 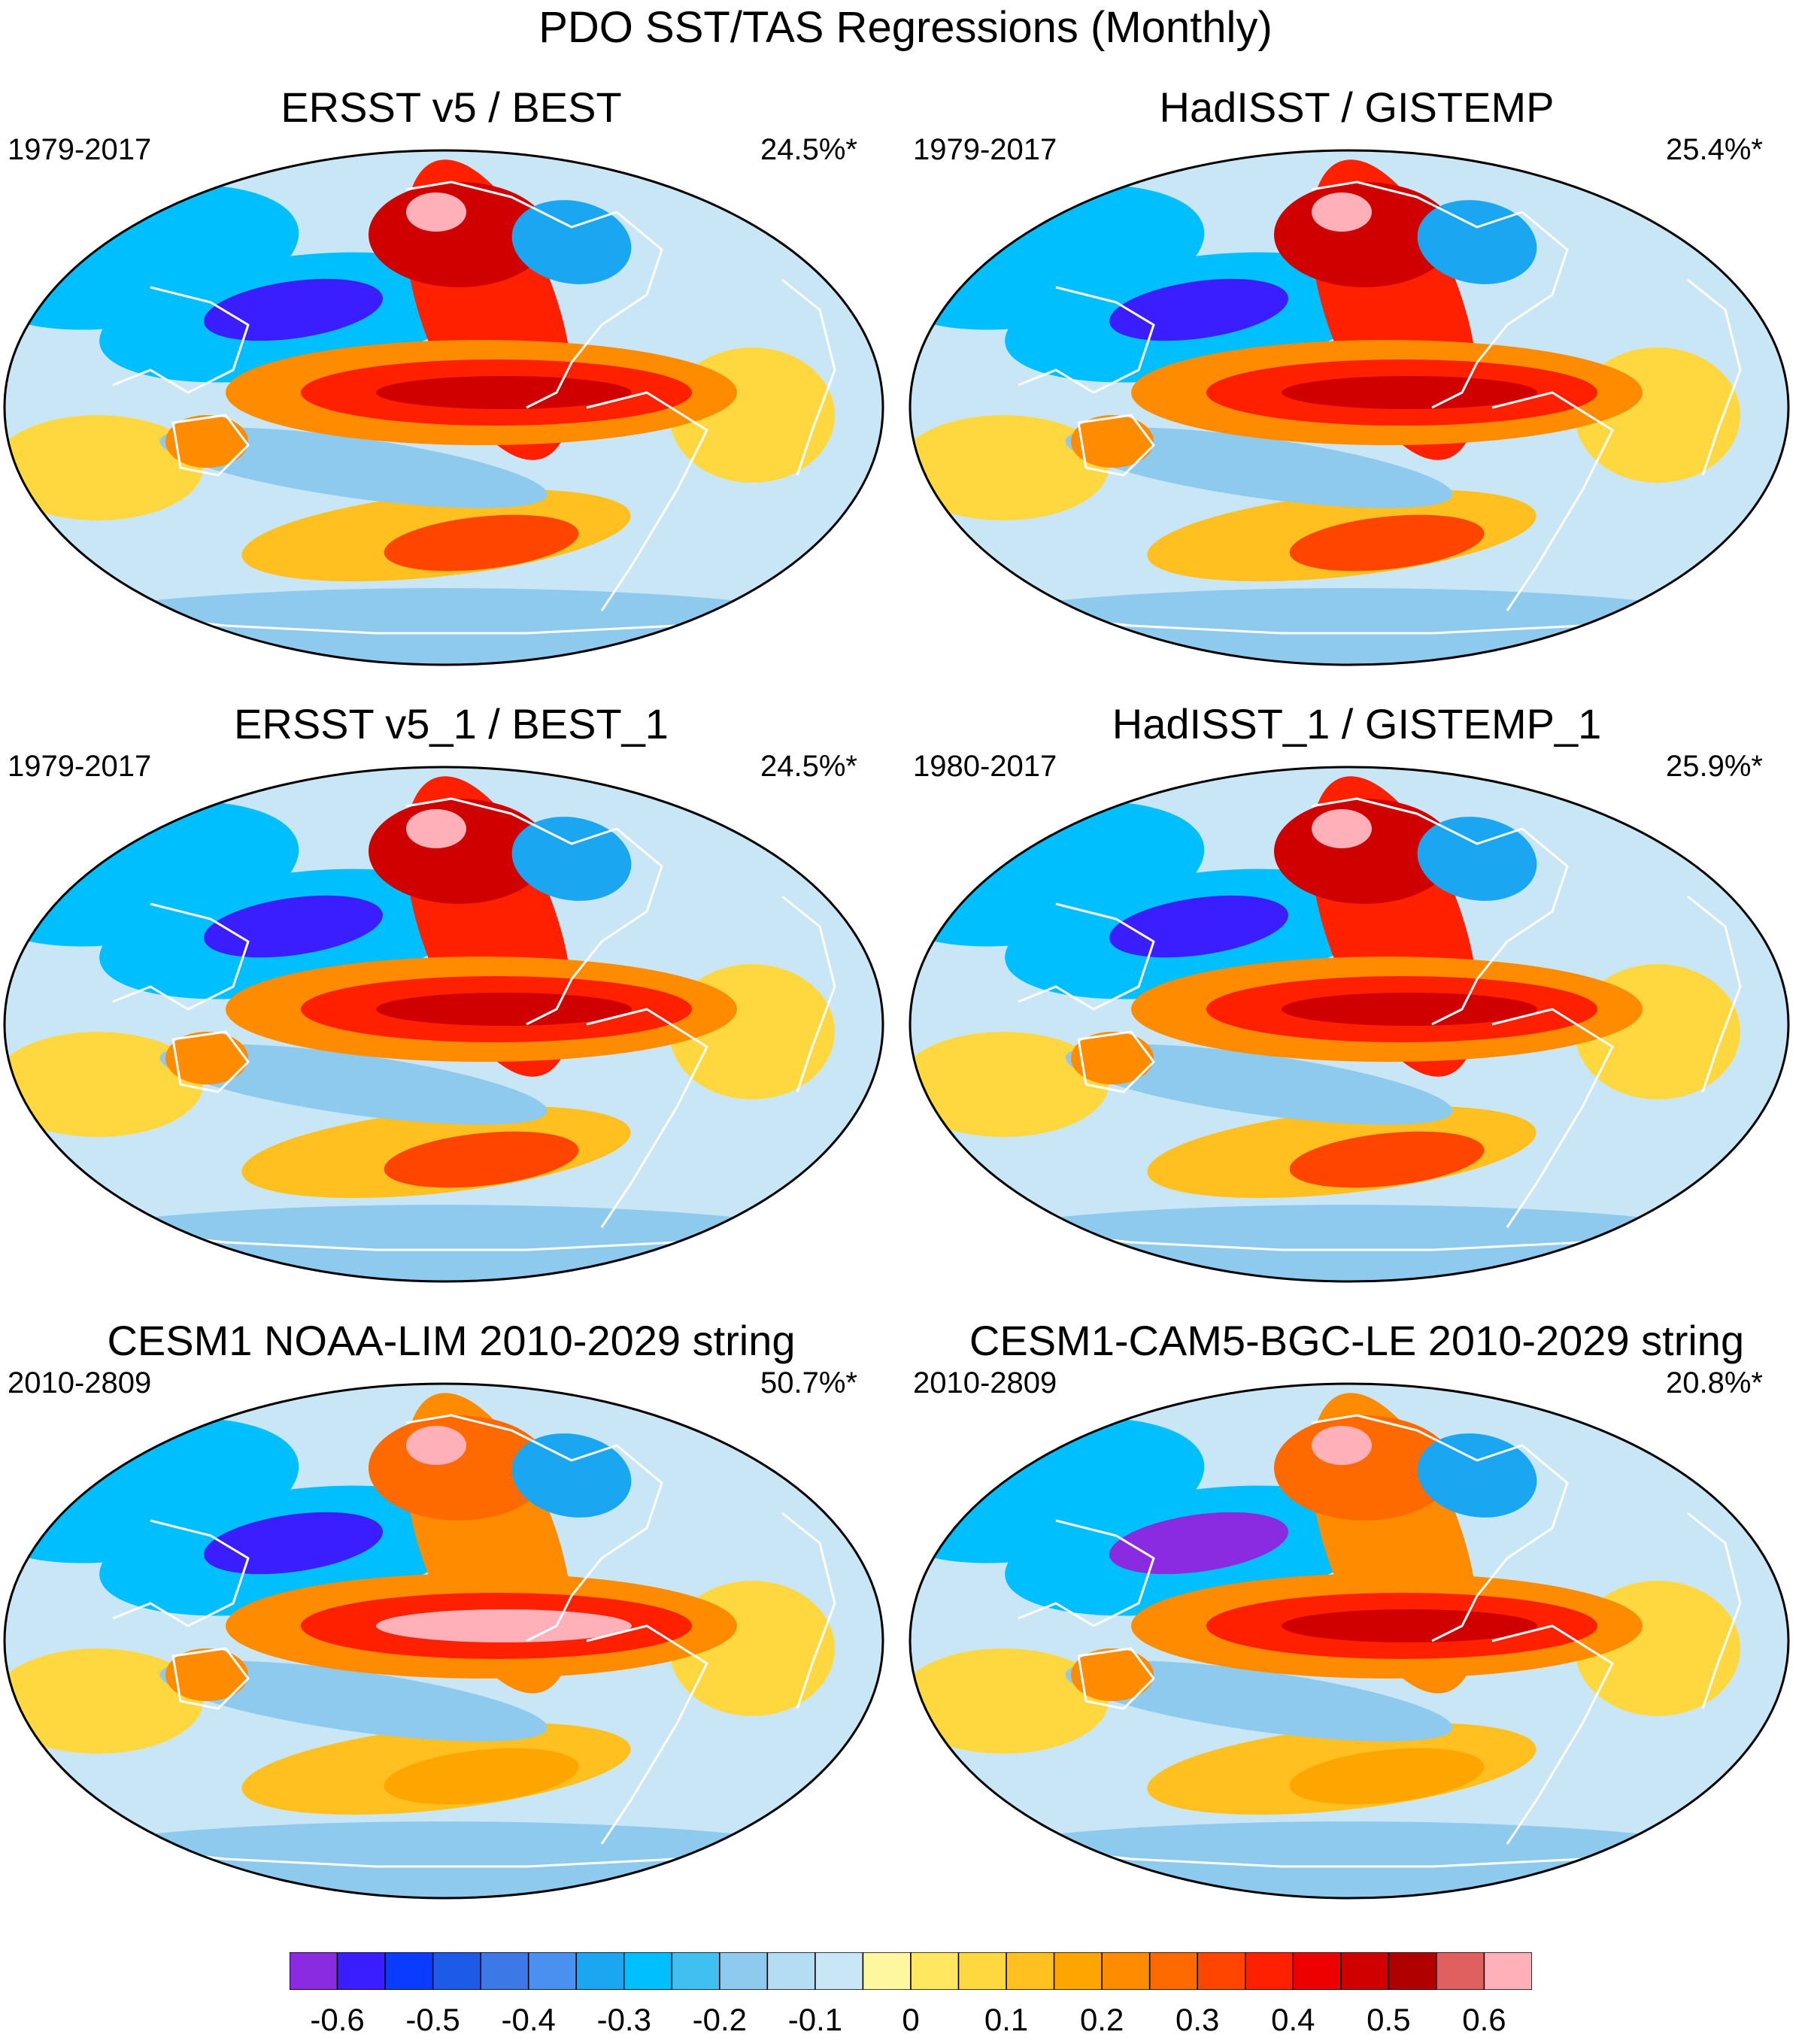 I want to click on panel-hadisst-gistemp: HadISST / GISTEMP 1979-2017 25.4%*, so click(x=1357, y=376).